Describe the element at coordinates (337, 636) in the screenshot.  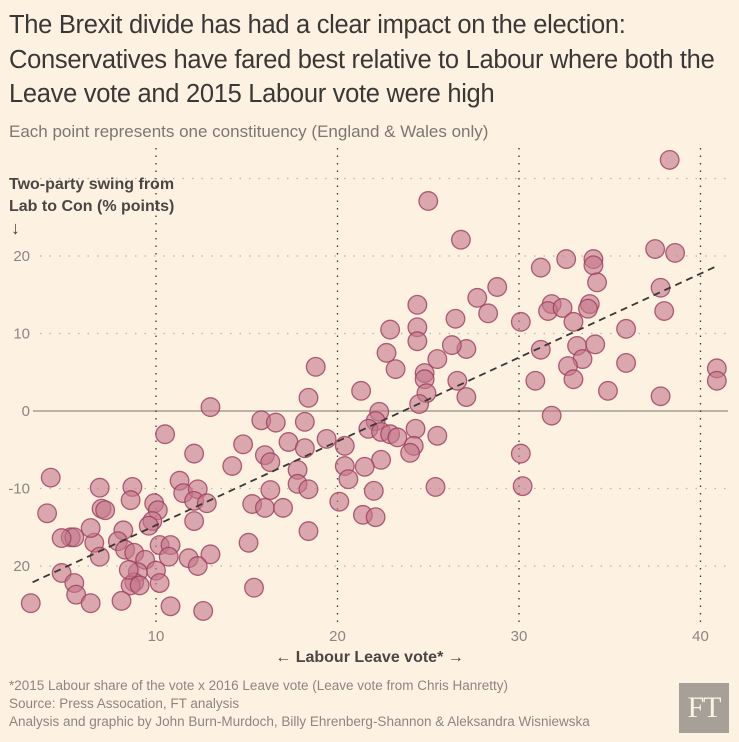
I see `x-tick-label: 20` at that location.